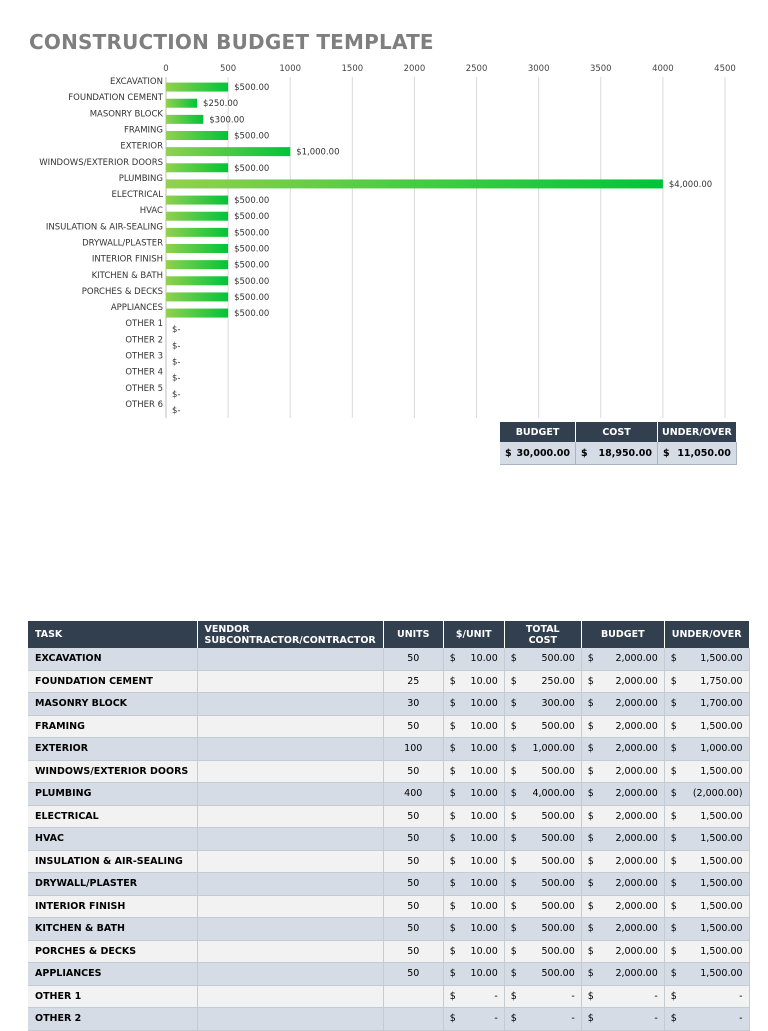 This screenshot has width=768, height=1031. Describe the element at coordinates (113, 816) in the screenshot. I see `task-cell: ELECTRICAL` at that location.